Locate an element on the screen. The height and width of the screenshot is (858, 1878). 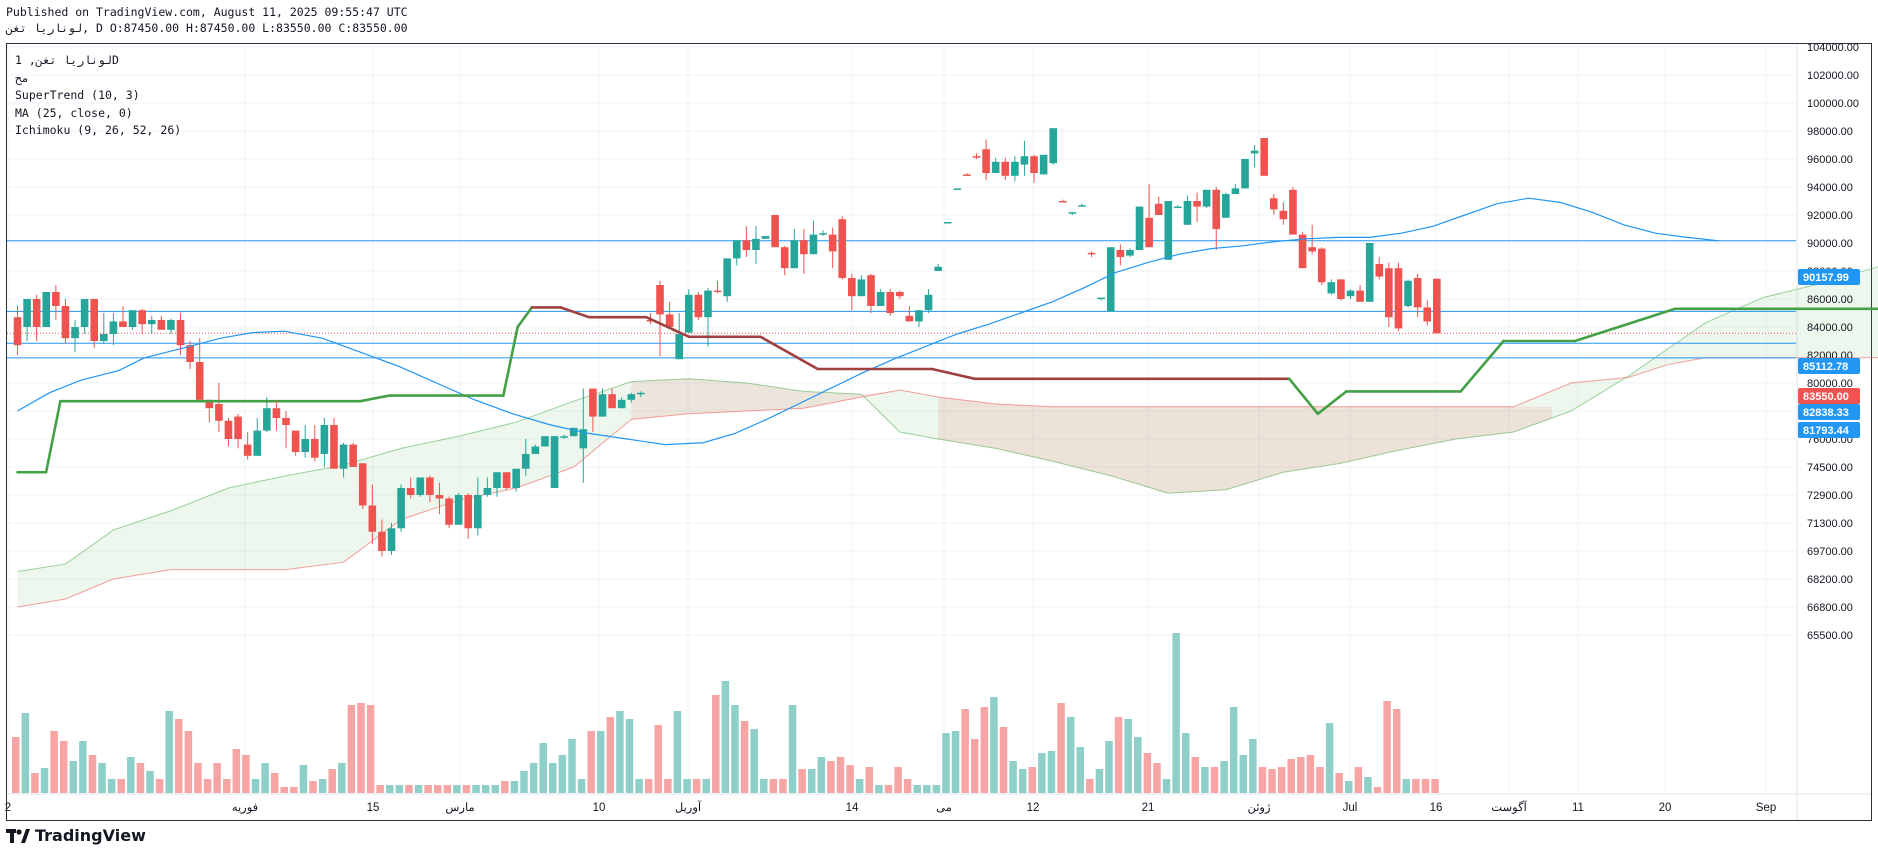
price-label: 90157.99 is located at coordinates (1826, 278).